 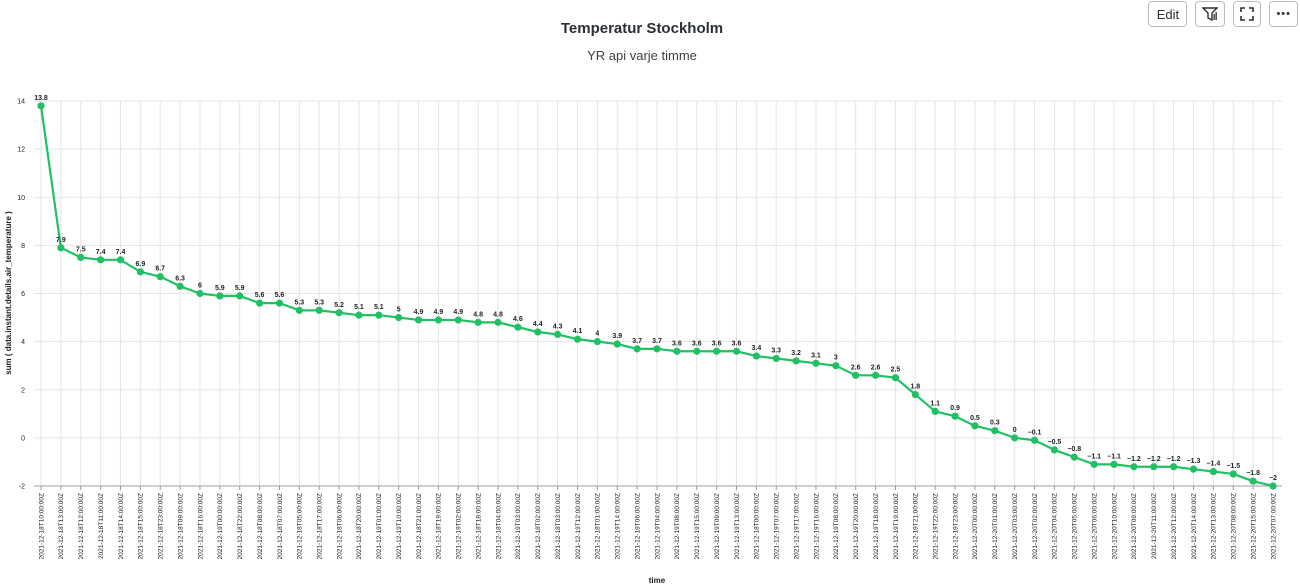 What do you see at coordinates (1253, 473) in the screenshot?
I see `data-label: −1.8` at bounding box center [1253, 473].